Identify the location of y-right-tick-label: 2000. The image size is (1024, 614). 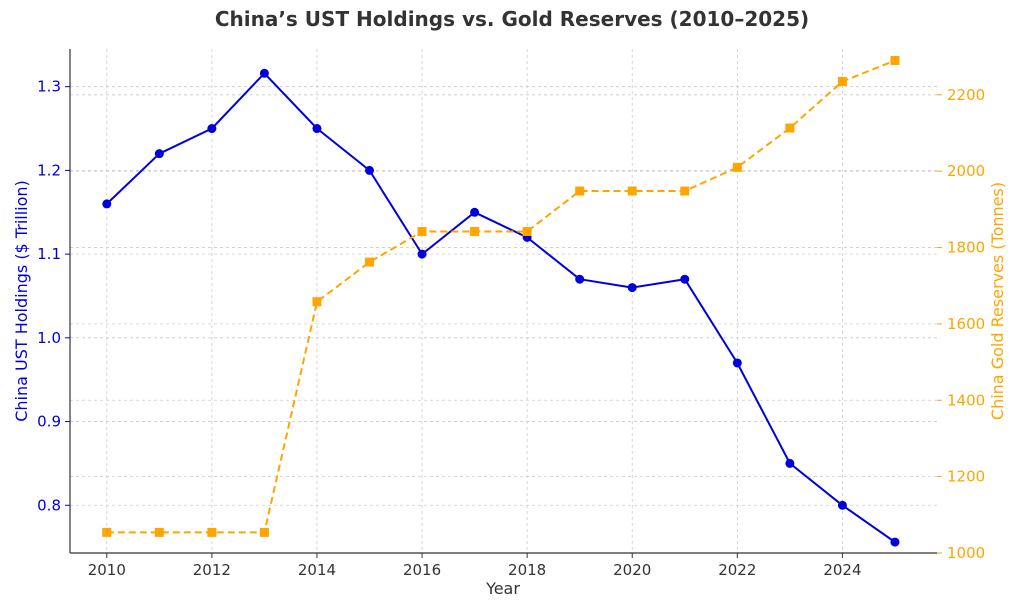
(966, 171).